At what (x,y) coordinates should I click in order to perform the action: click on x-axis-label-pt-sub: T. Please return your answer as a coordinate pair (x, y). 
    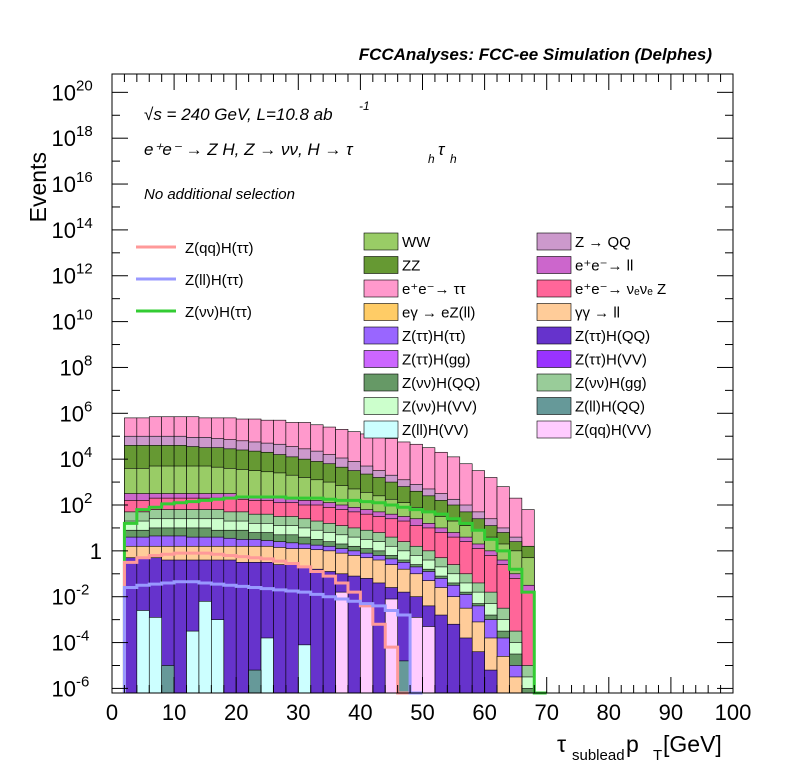
    Looking at the image, I should click on (657, 755).